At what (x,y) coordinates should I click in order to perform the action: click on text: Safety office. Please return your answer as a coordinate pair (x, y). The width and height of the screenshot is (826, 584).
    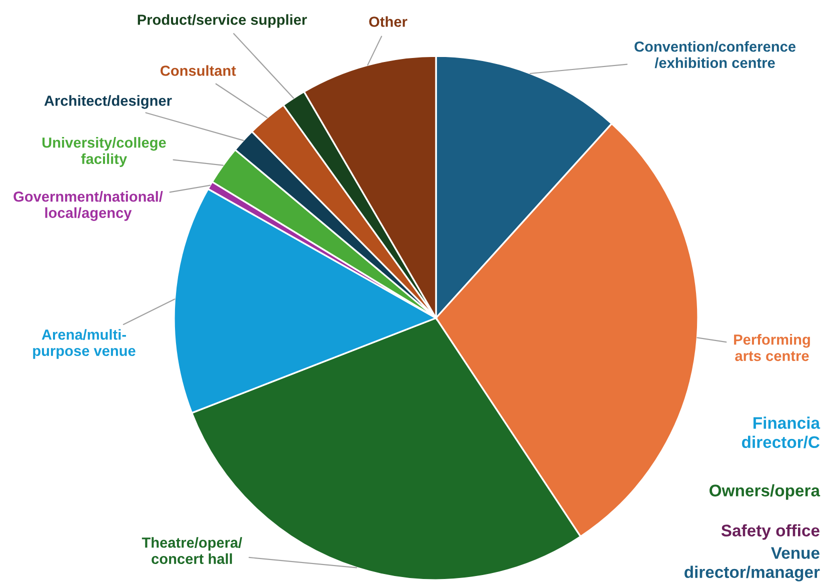
    Looking at the image, I should click on (770, 532).